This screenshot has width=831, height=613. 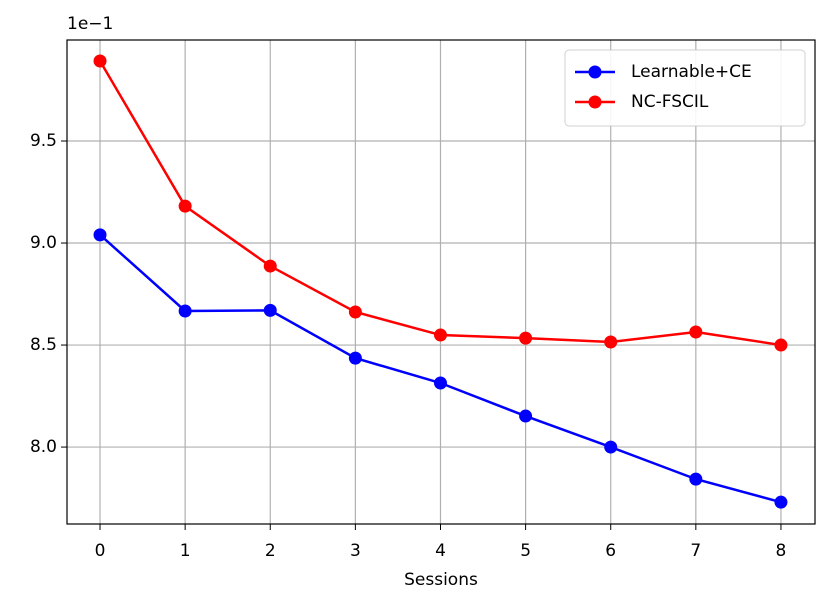 I want to click on x-tick-label: 5, so click(x=525, y=551).